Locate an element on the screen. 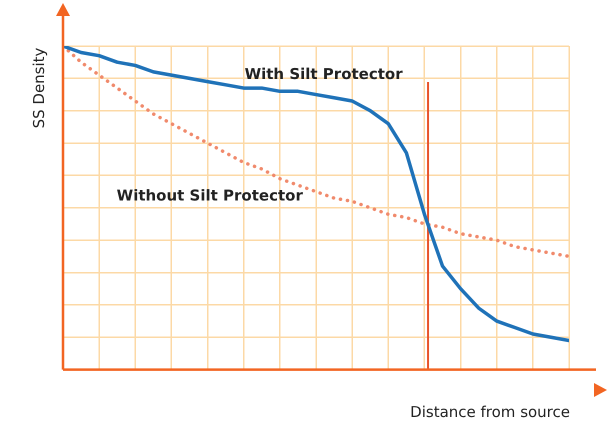  series-label: Without Silt Protector is located at coordinates (210, 195).